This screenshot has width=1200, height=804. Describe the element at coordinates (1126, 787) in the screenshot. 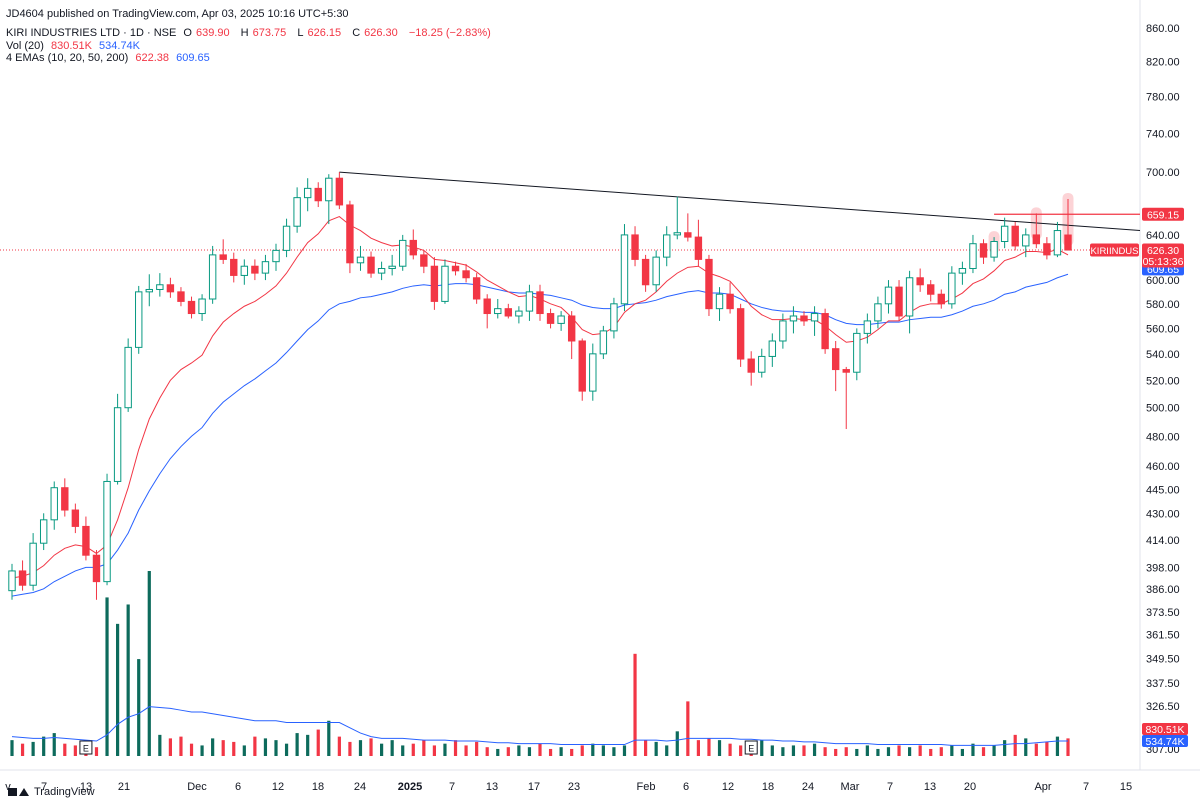

I see `time-tick-label: 15` at that location.